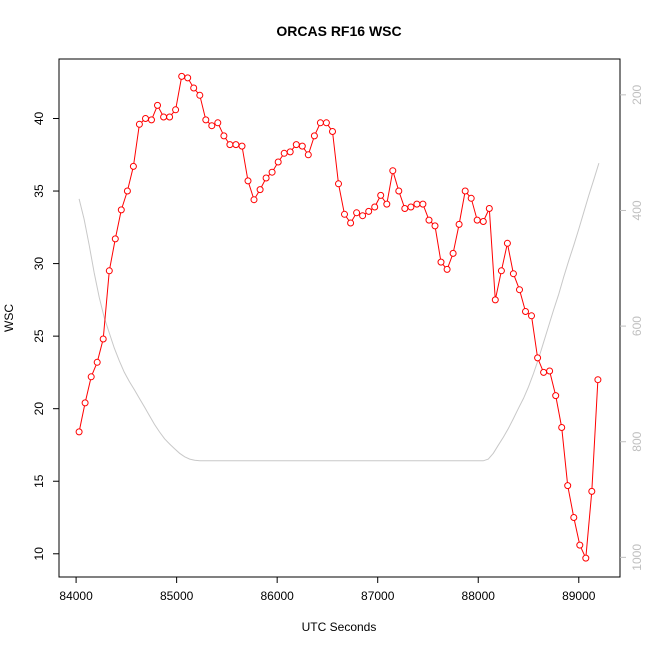 This screenshot has width=650, height=650. Describe the element at coordinates (339, 627) in the screenshot. I see `x-axis-title: UTC Seconds` at that location.